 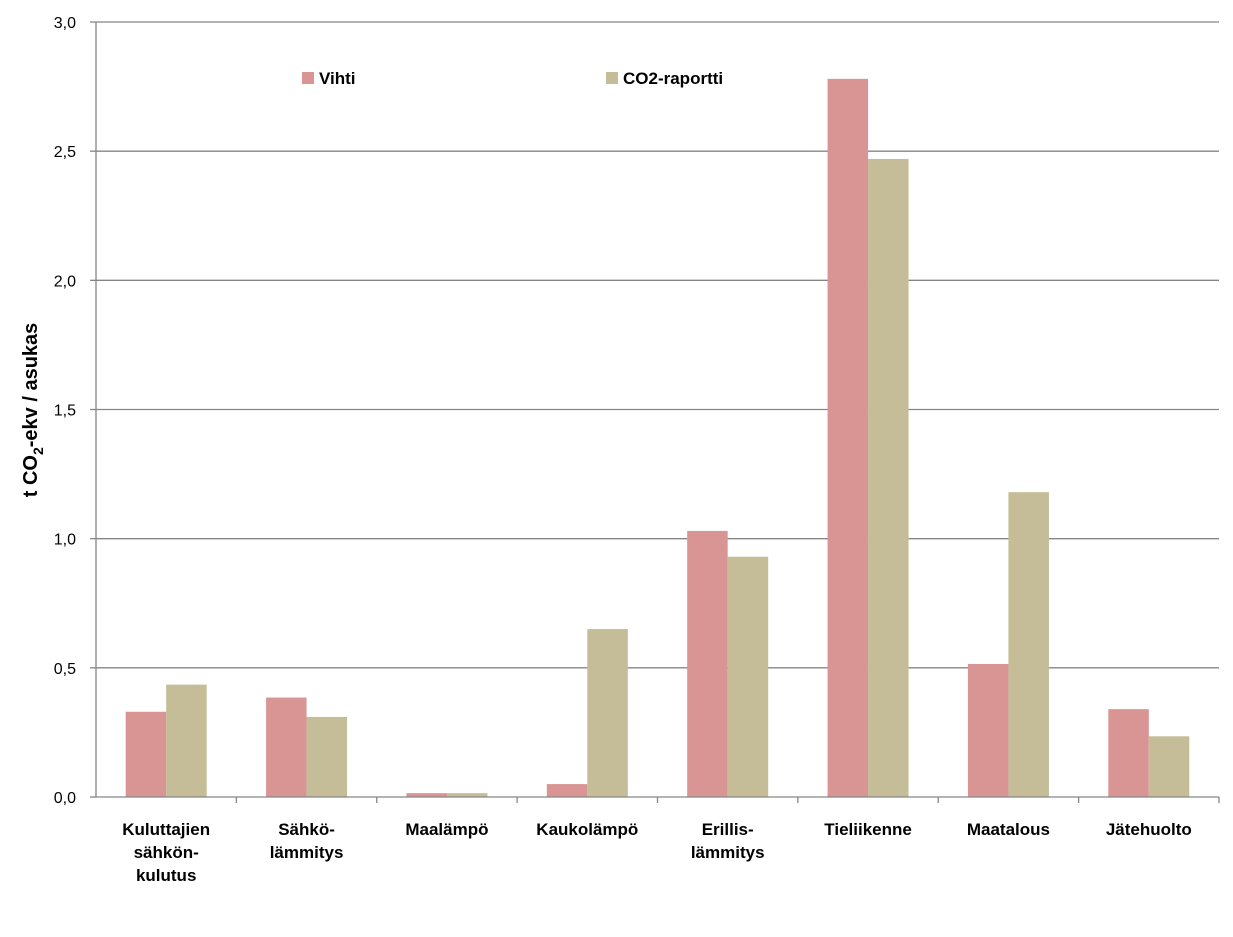 I want to click on x-tick-label: Erillis-lämmitys, so click(x=728, y=841).